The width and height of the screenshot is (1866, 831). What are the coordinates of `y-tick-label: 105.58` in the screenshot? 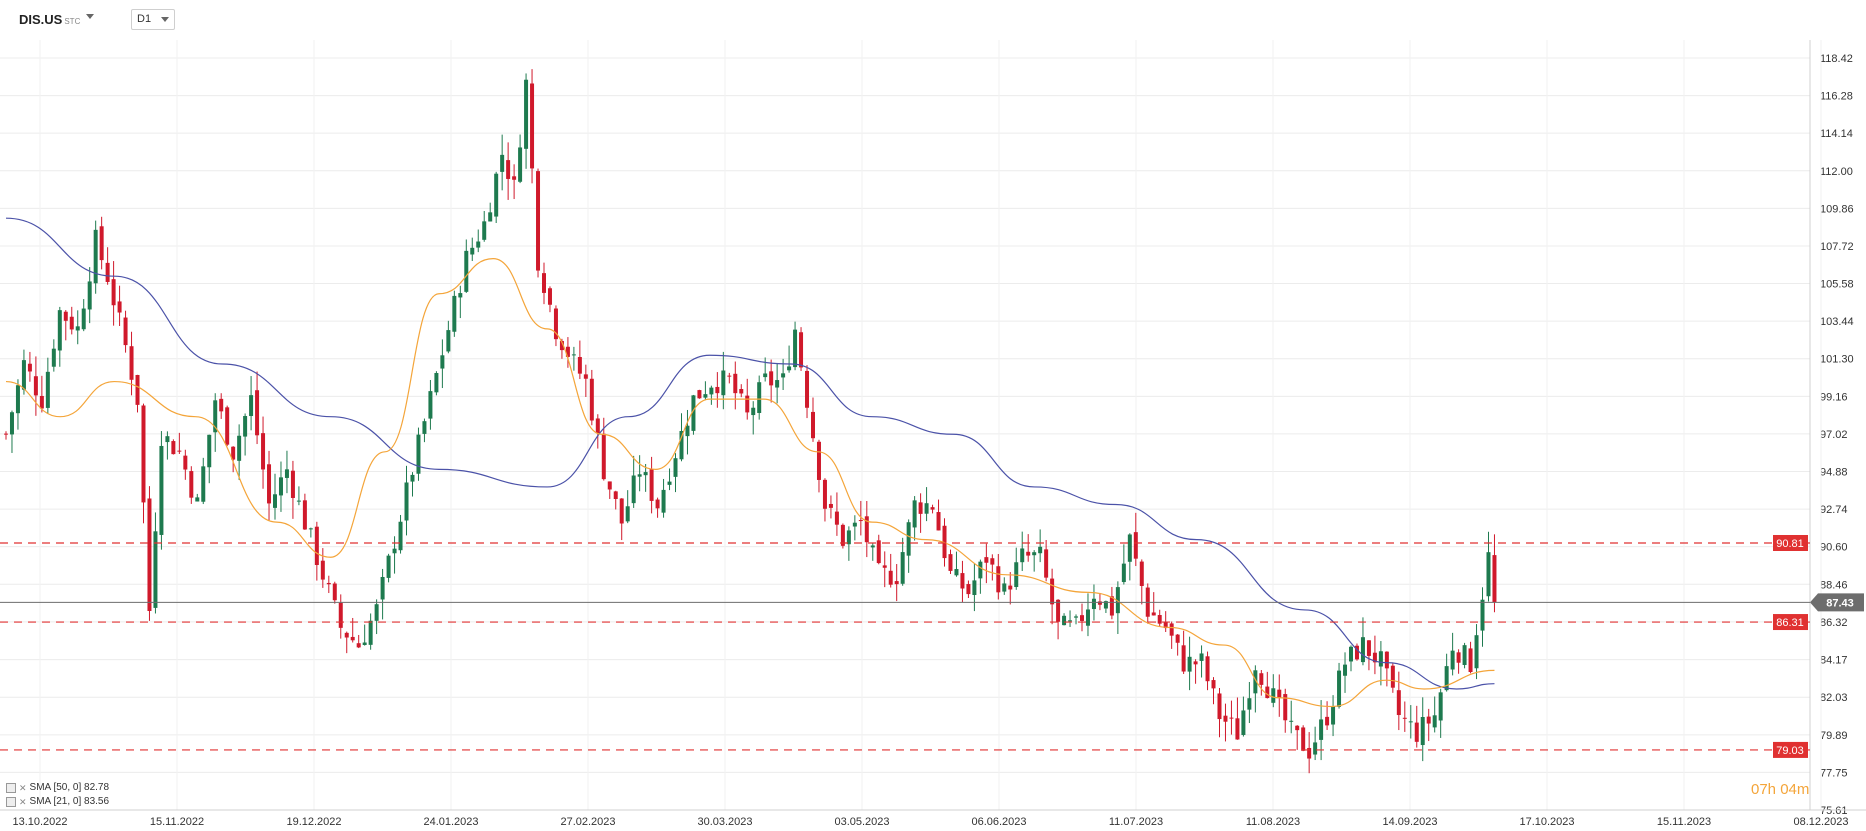 It's located at (1837, 285).